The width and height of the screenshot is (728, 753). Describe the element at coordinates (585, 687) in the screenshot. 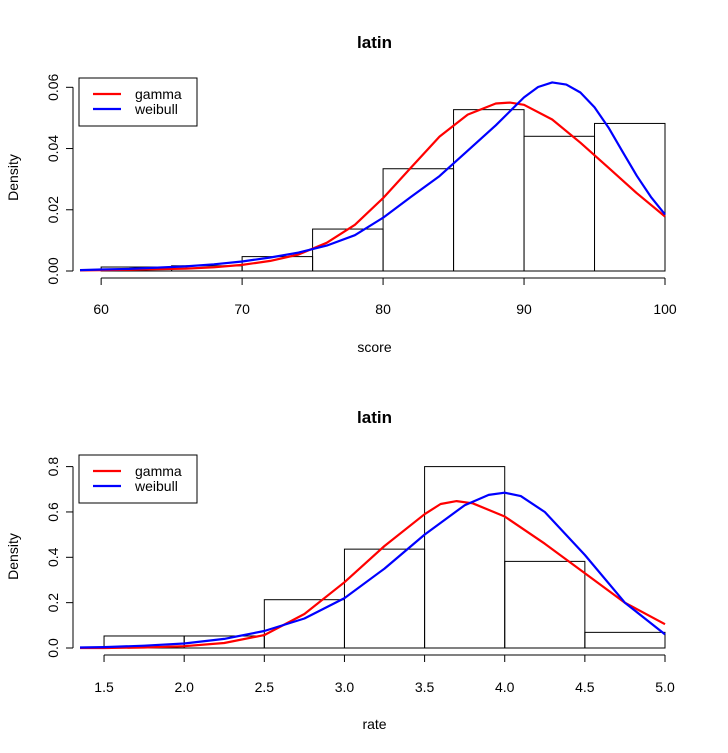

I see `x-tick-label: 4.5` at that location.